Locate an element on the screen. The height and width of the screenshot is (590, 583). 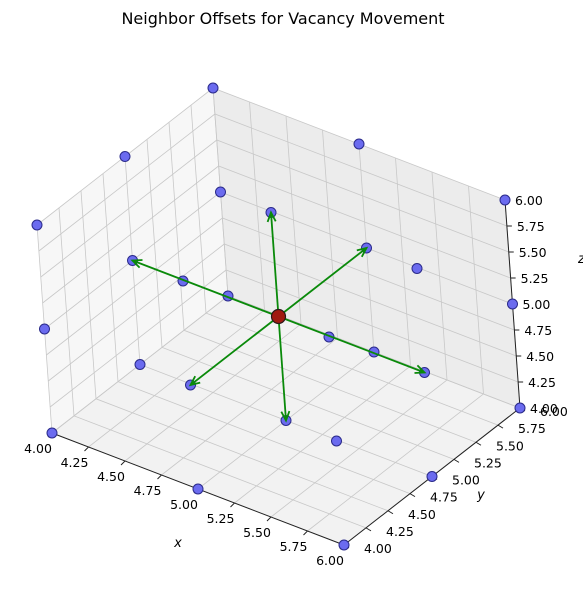
y-axis-label: y is located at coordinates (480, 495).